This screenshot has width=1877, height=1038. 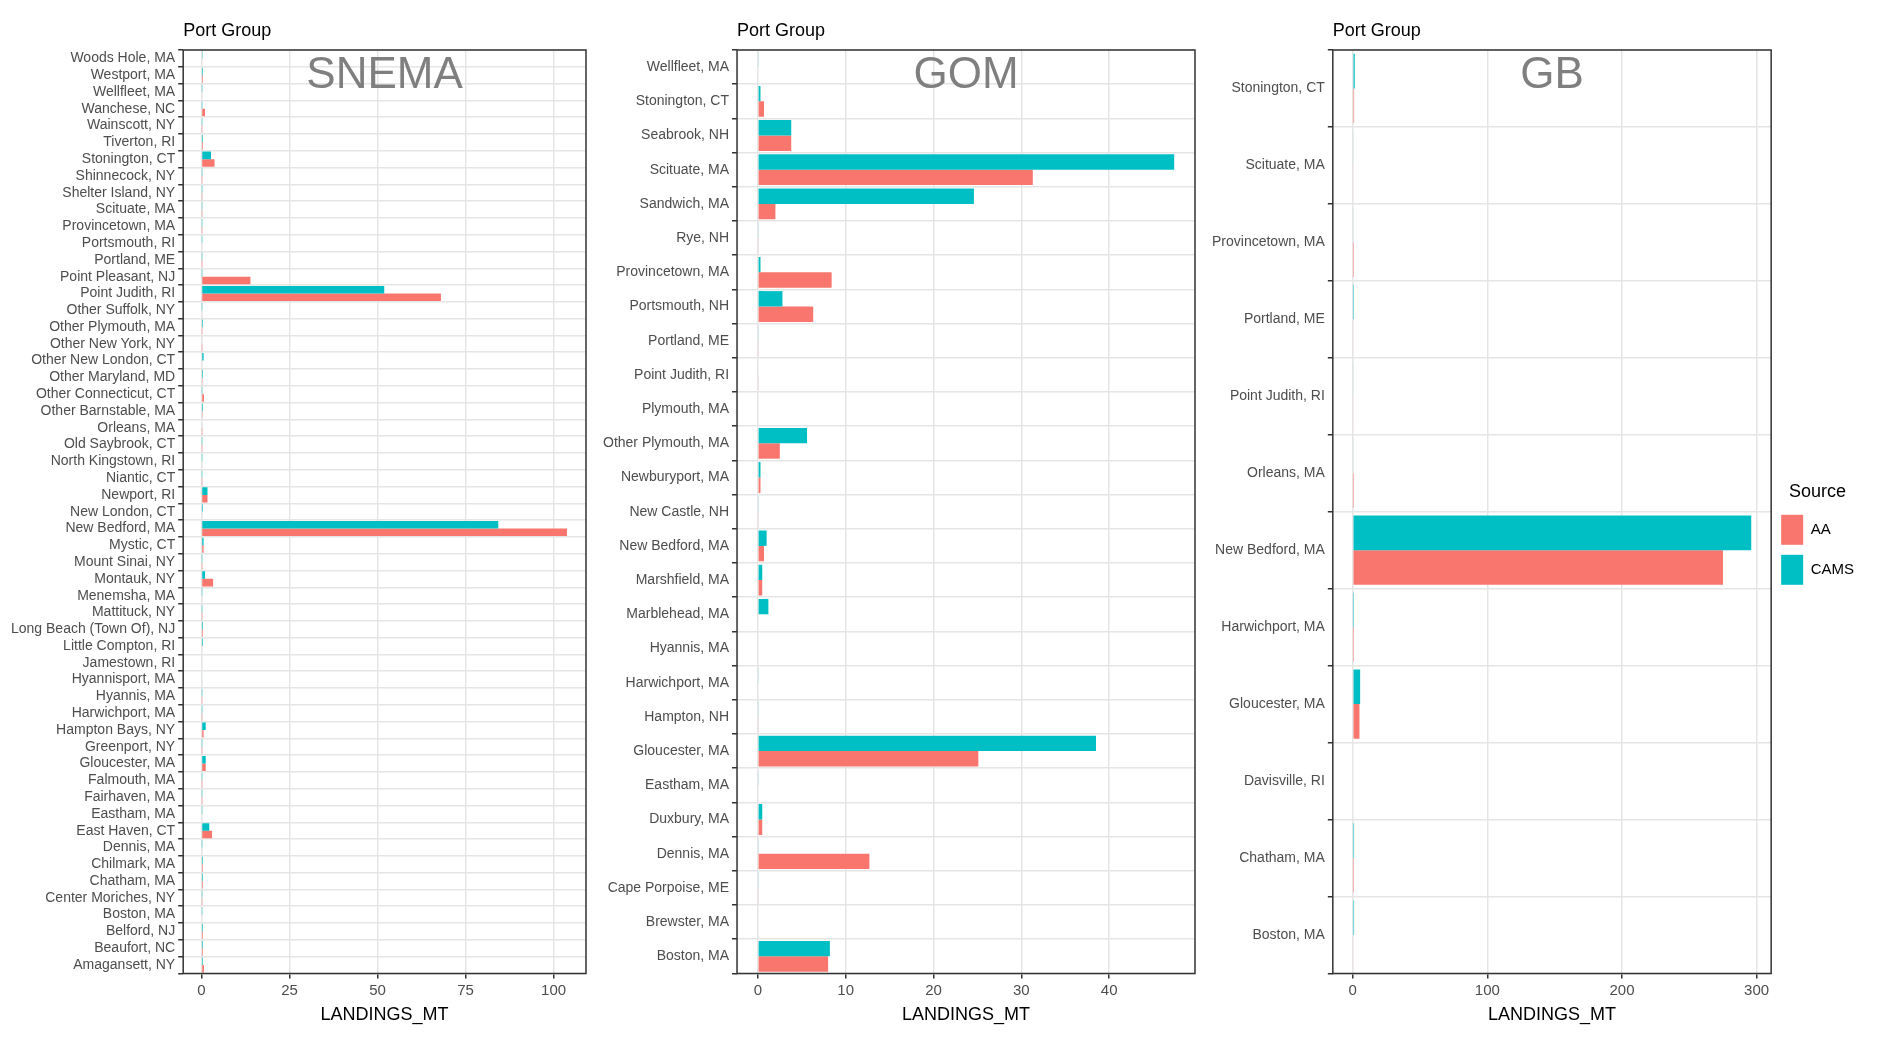 I want to click on y-tick-label: Cape Porpoise, ME, so click(x=668, y=886).